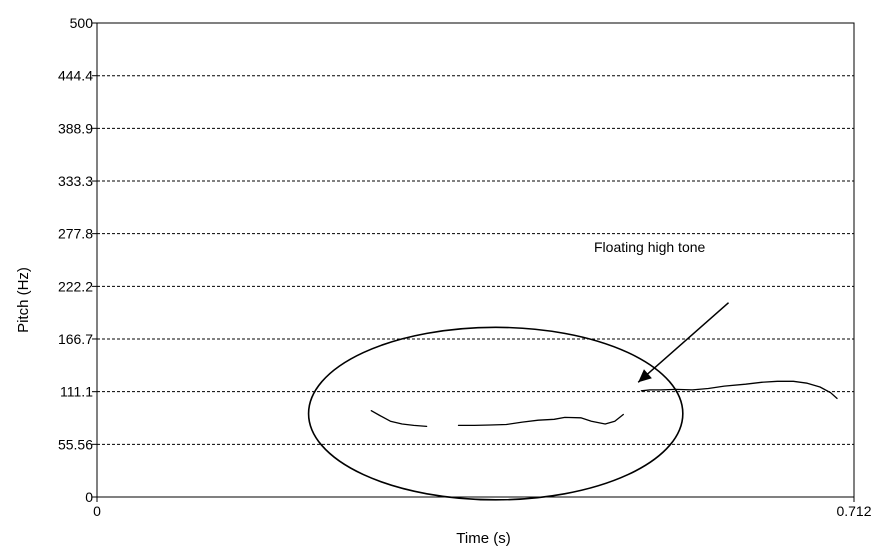  What do you see at coordinates (75, 339) in the screenshot?
I see `y-tick-label: 166.7` at bounding box center [75, 339].